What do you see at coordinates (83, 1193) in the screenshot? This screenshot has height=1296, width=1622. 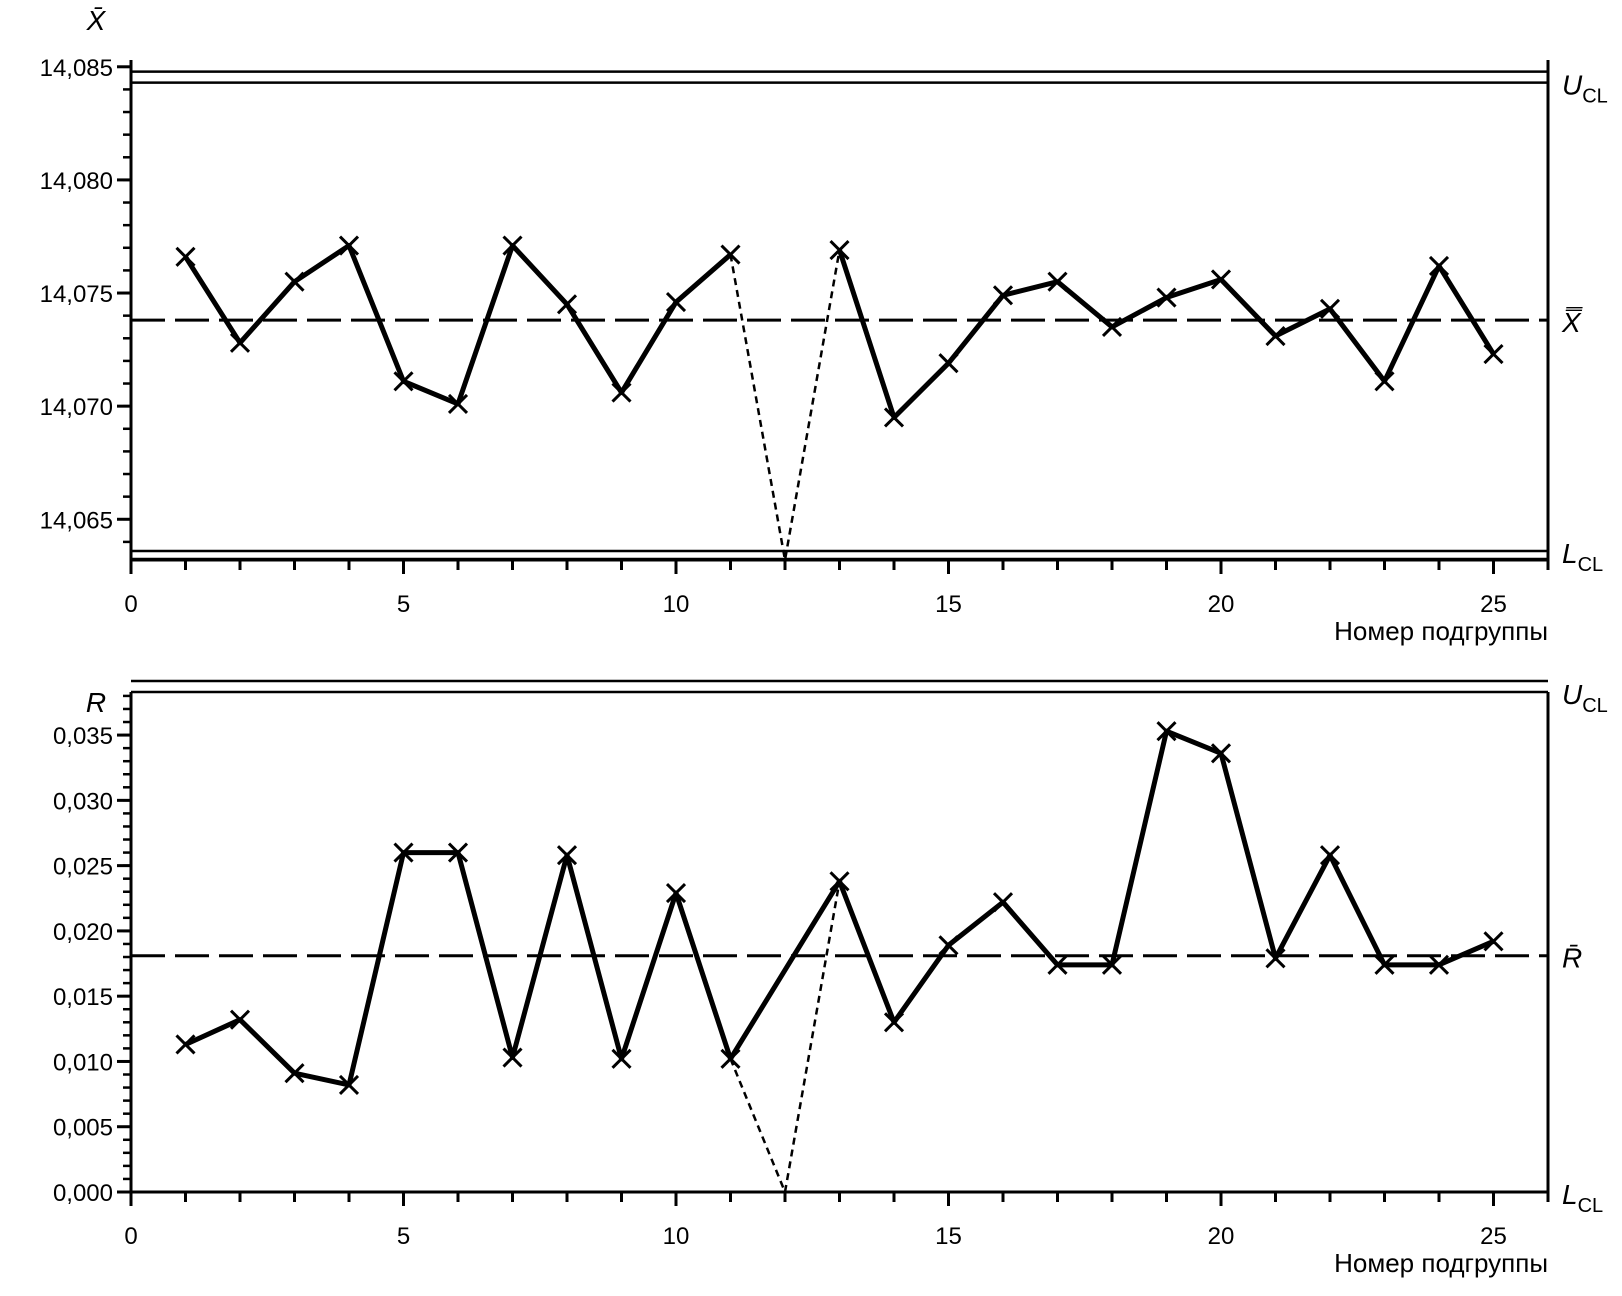 I see `y-tick-label: 0,000` at bounding box center [83, 1193].